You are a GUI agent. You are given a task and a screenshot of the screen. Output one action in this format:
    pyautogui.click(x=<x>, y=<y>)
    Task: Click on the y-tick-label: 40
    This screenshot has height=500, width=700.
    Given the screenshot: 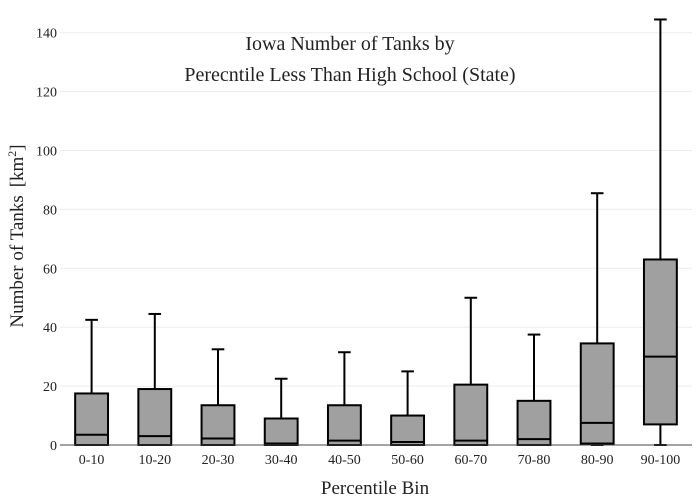 What is the action you would take?
    pyautogui.click(x=50, y=328)
    